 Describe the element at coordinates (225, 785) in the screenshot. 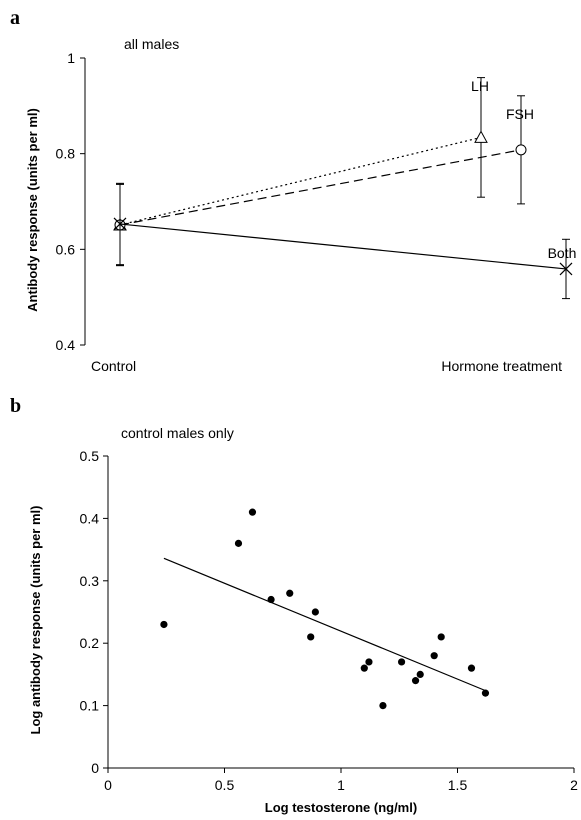

I see `panel-b-x-tick-label: 0.5` at that location.